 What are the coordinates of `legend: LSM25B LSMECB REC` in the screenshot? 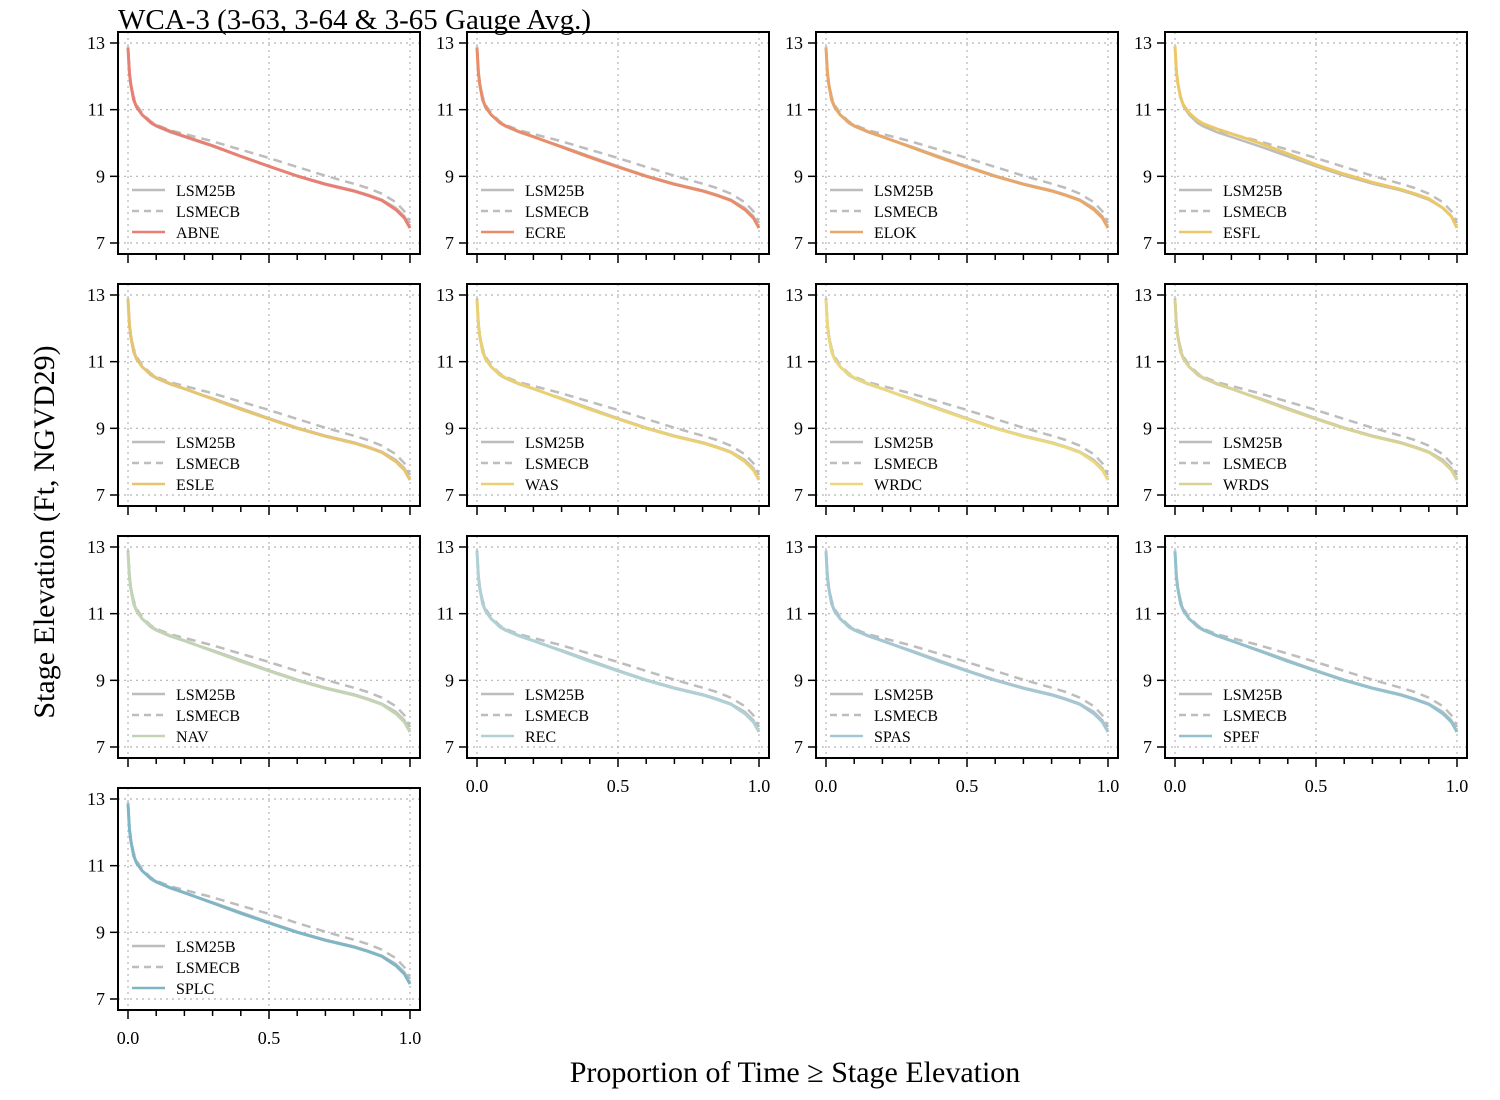 It's located at (535, 716).